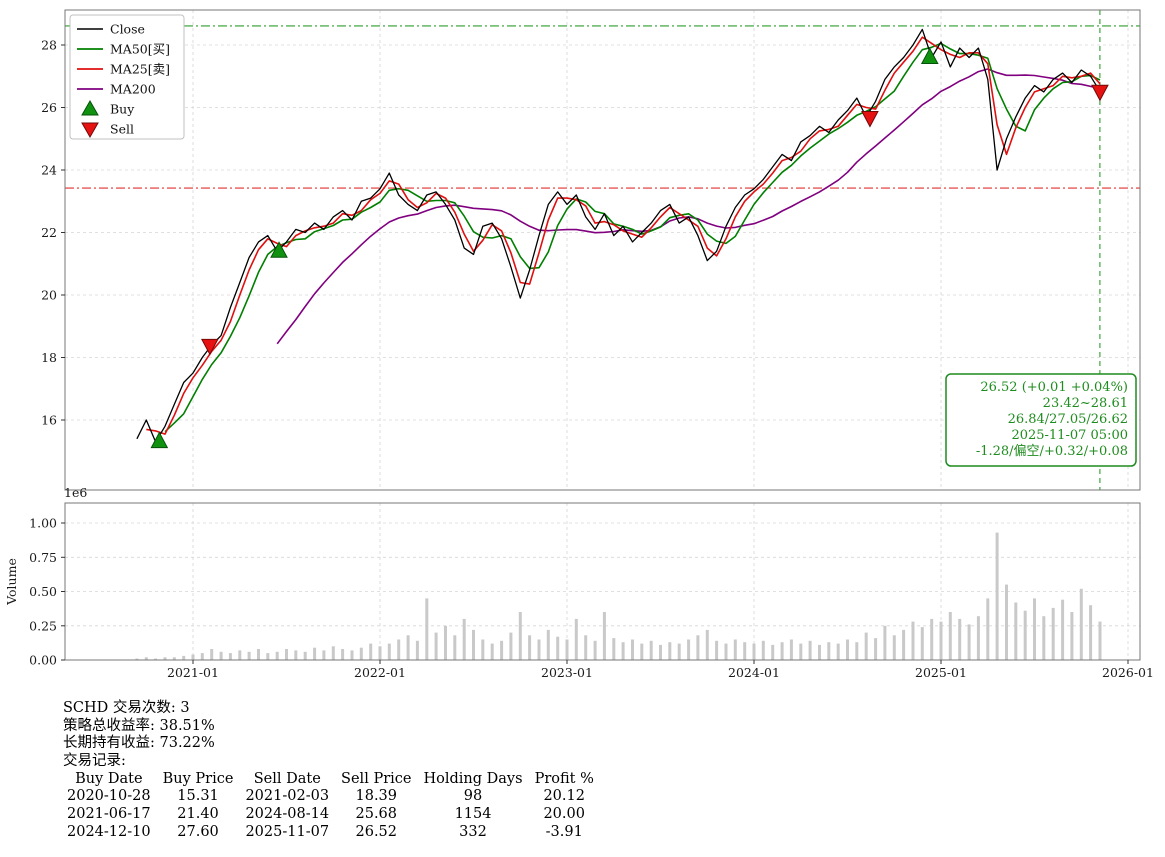 Image resolution: width=1165 pixels, height=857 pixels. I want to click on legend-label: Close, so click(127, 29).